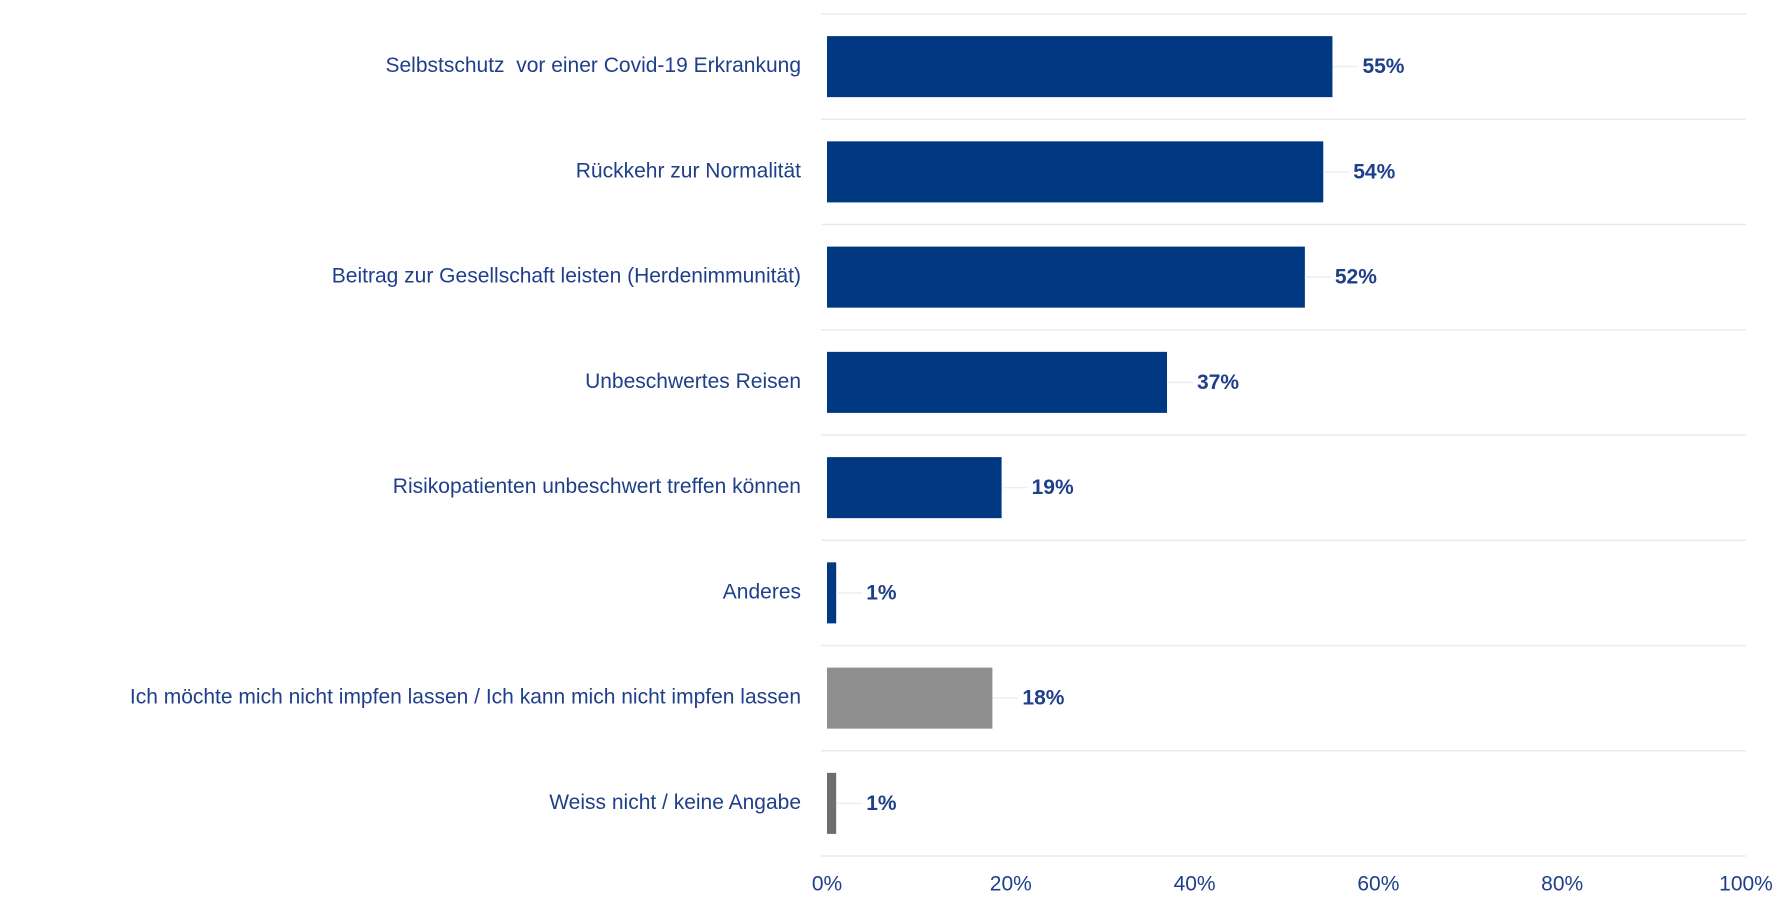 This screenshot has height=898, width=1780. Describe the element at coordinates (1383, 66) in the screenshot. I see `value-label: 55%` at that location.